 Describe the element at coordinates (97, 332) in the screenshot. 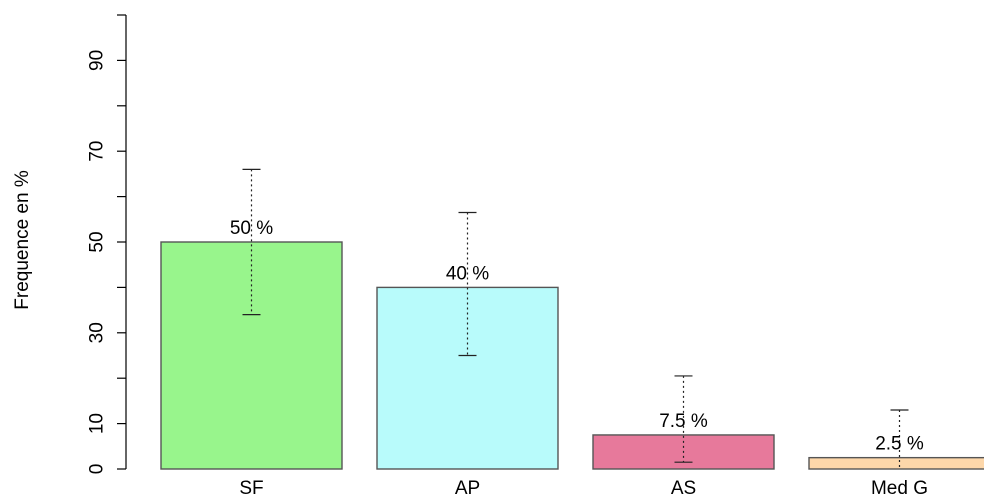

I see `y-tick-label: 30` at that location.